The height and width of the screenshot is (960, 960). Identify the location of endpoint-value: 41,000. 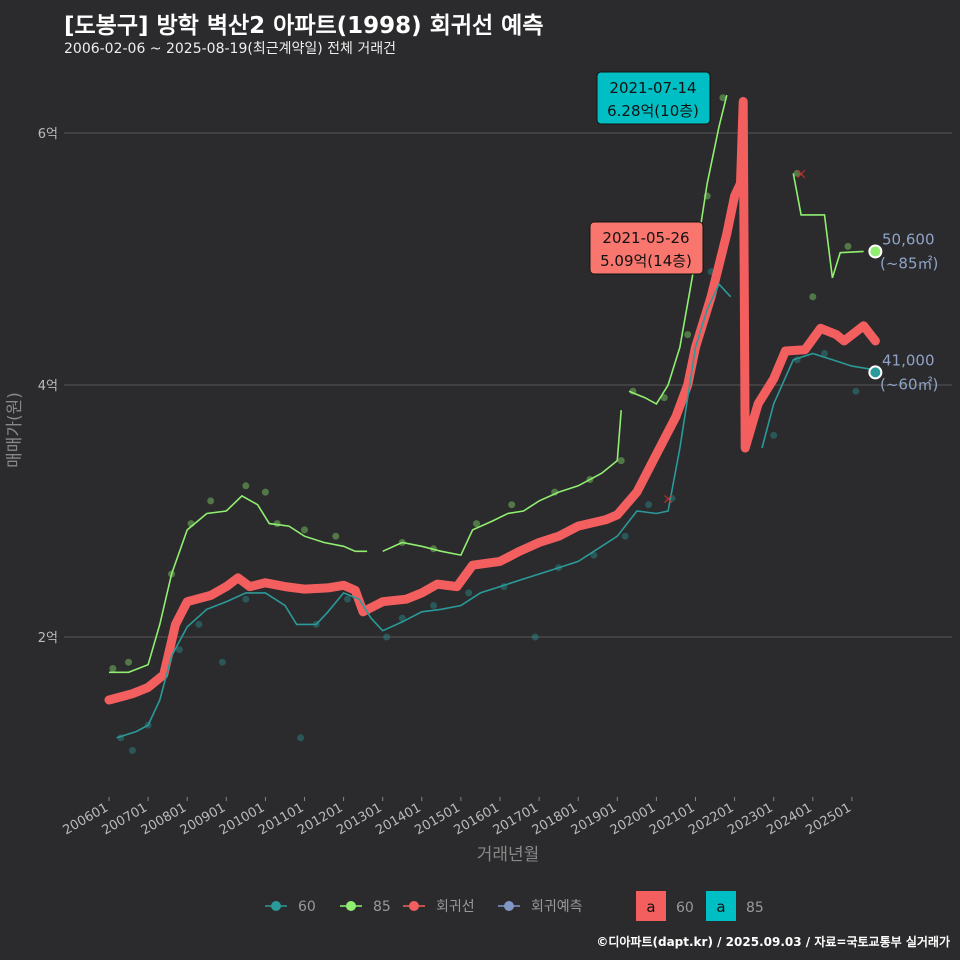
(908, 360).